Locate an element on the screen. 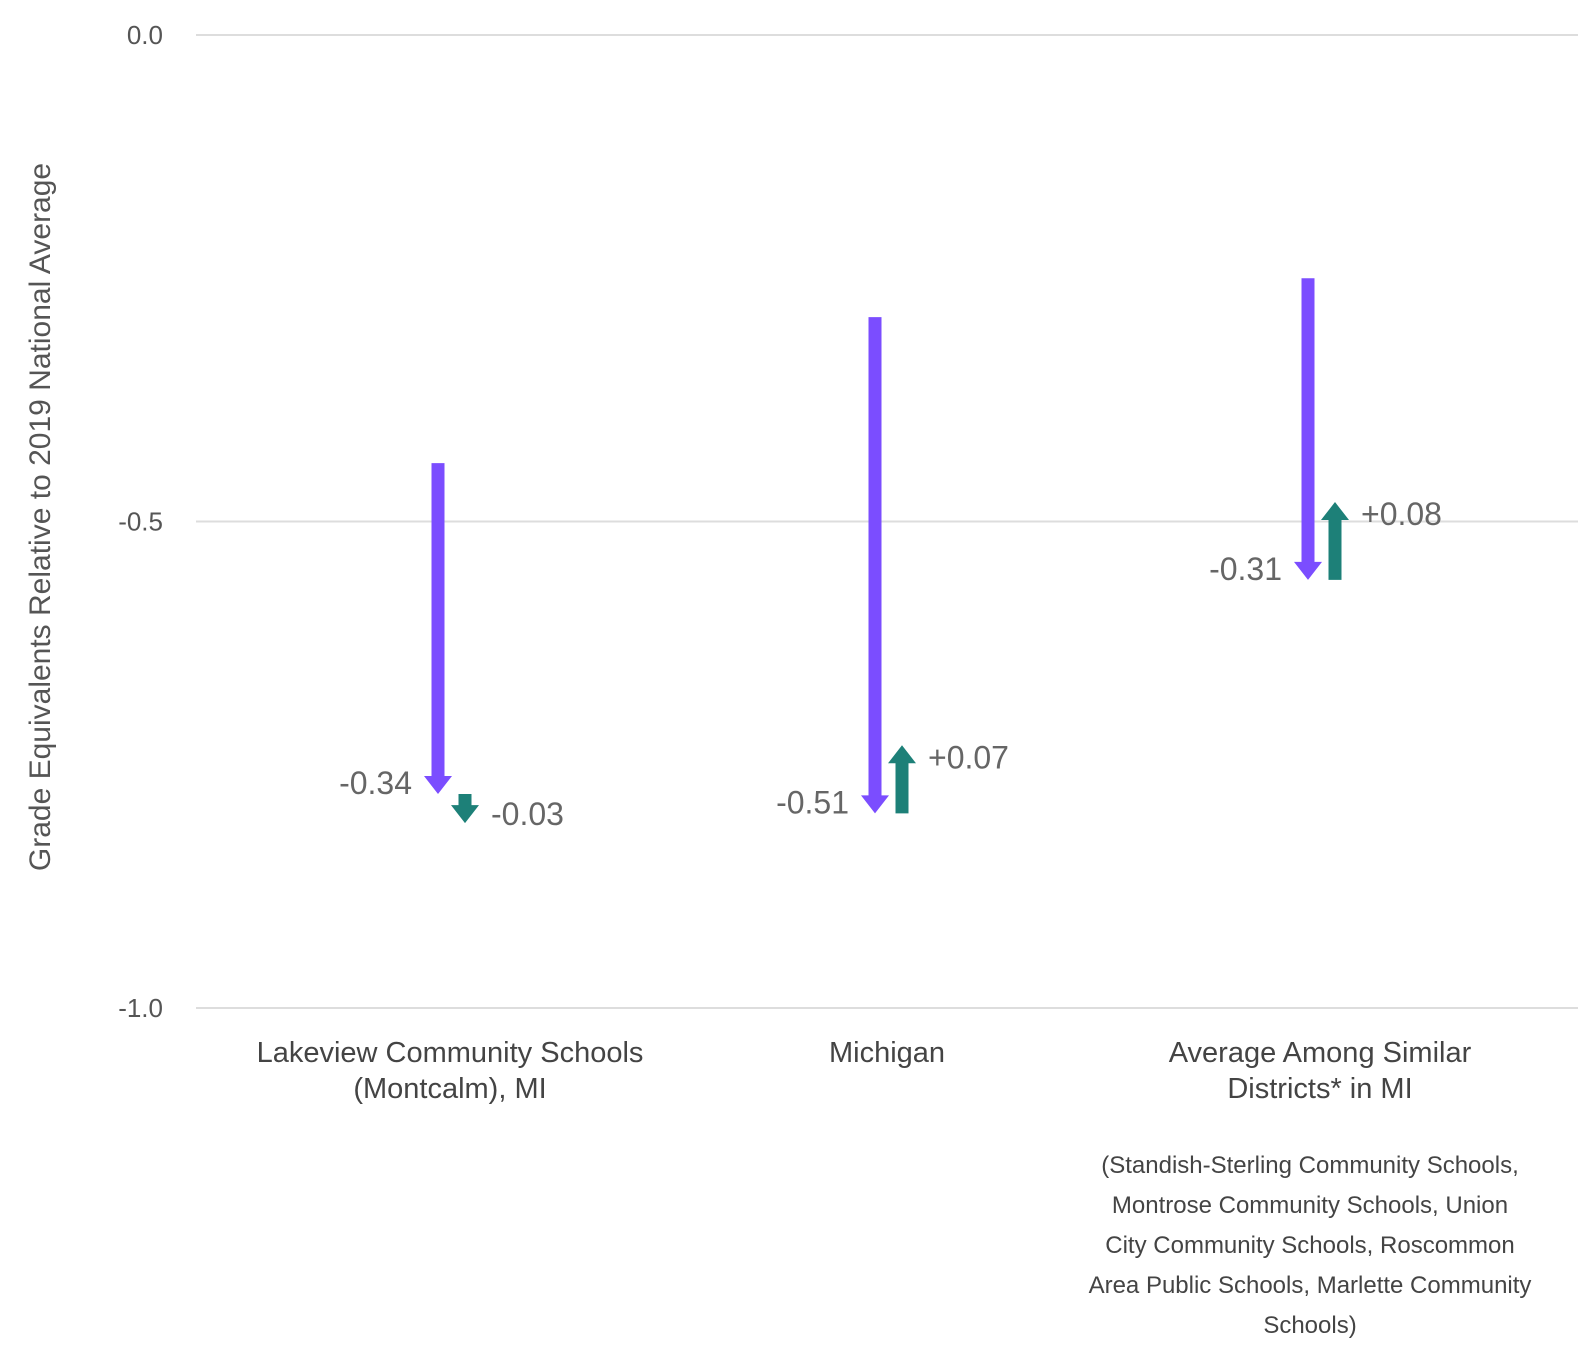  y-tick-label: -0.5 is located at coordinates (140, 522).